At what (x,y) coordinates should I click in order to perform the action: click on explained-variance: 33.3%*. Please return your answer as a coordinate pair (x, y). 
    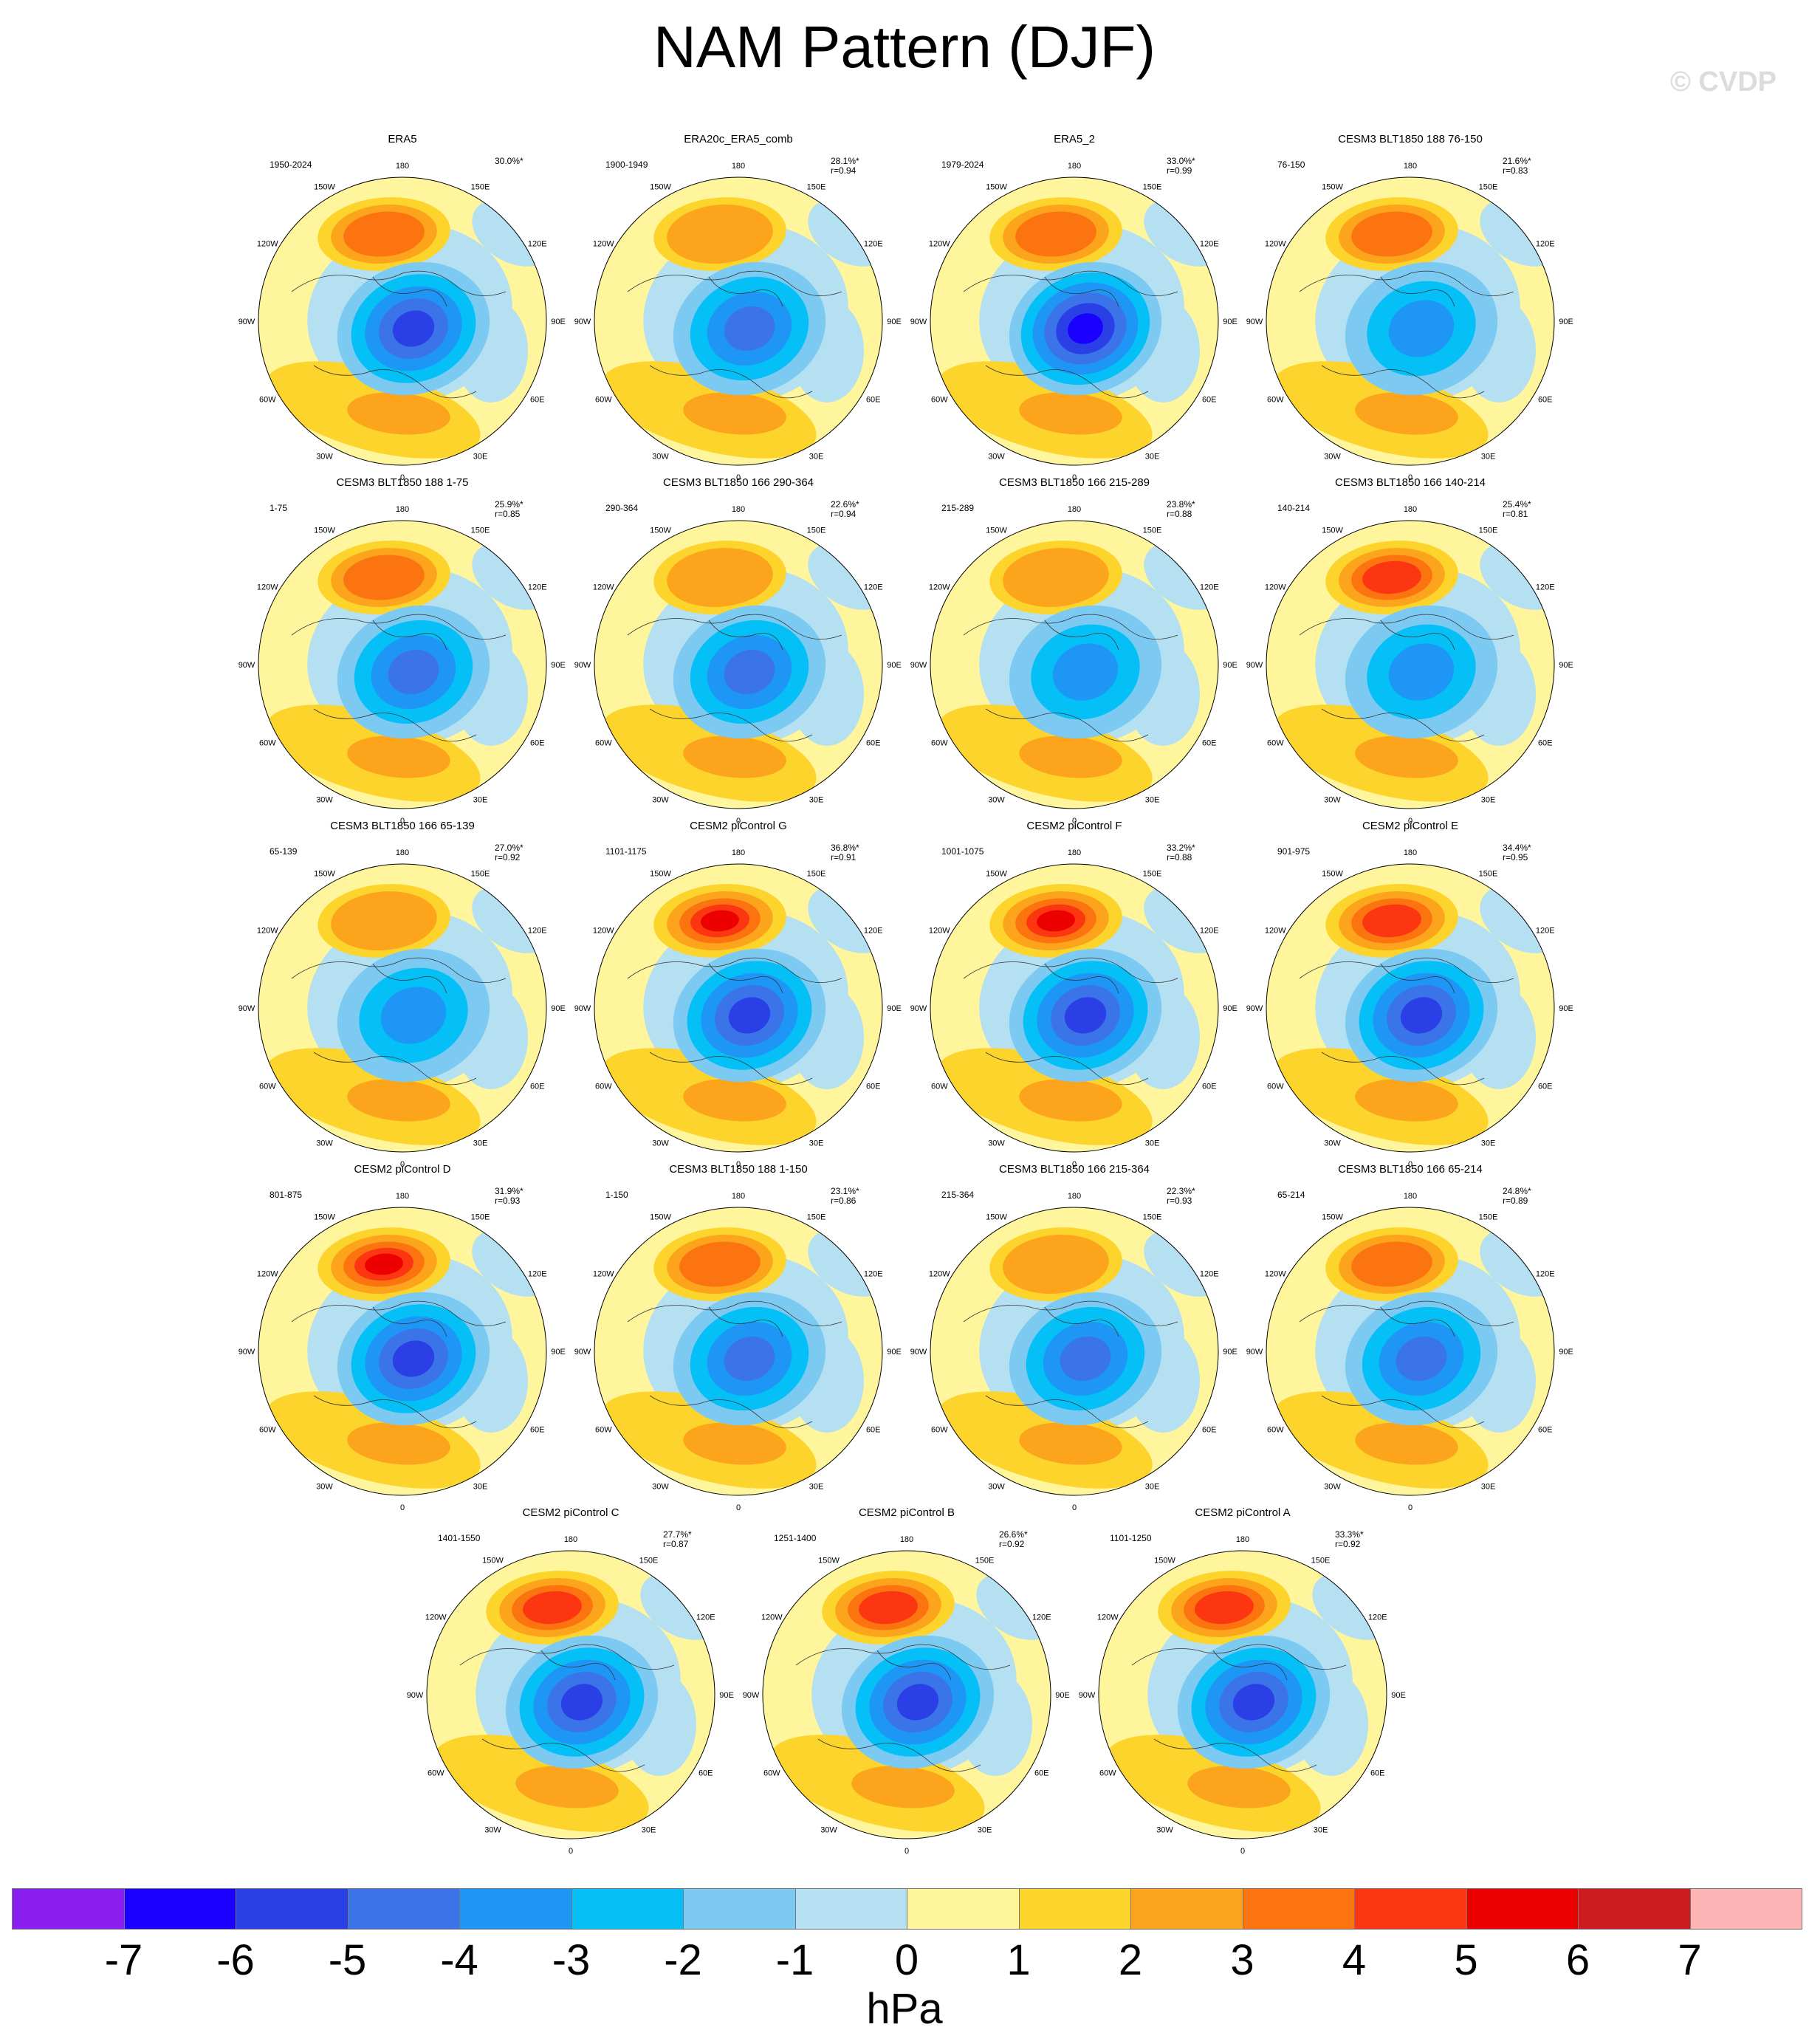
    Looking at the image, I should click on (1349, 1534).